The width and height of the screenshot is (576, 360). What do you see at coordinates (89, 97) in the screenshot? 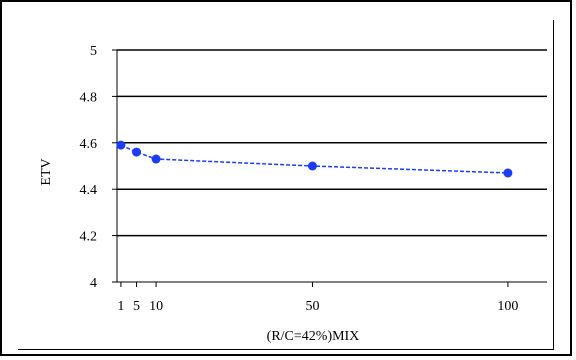
I see `y-tick-label: 4.8` at bounding box center [89, 97].